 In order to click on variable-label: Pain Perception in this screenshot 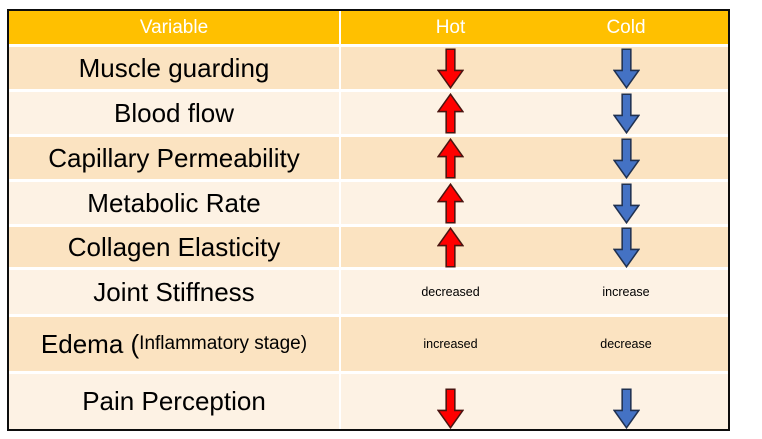, I will do `click(174, 401)`.